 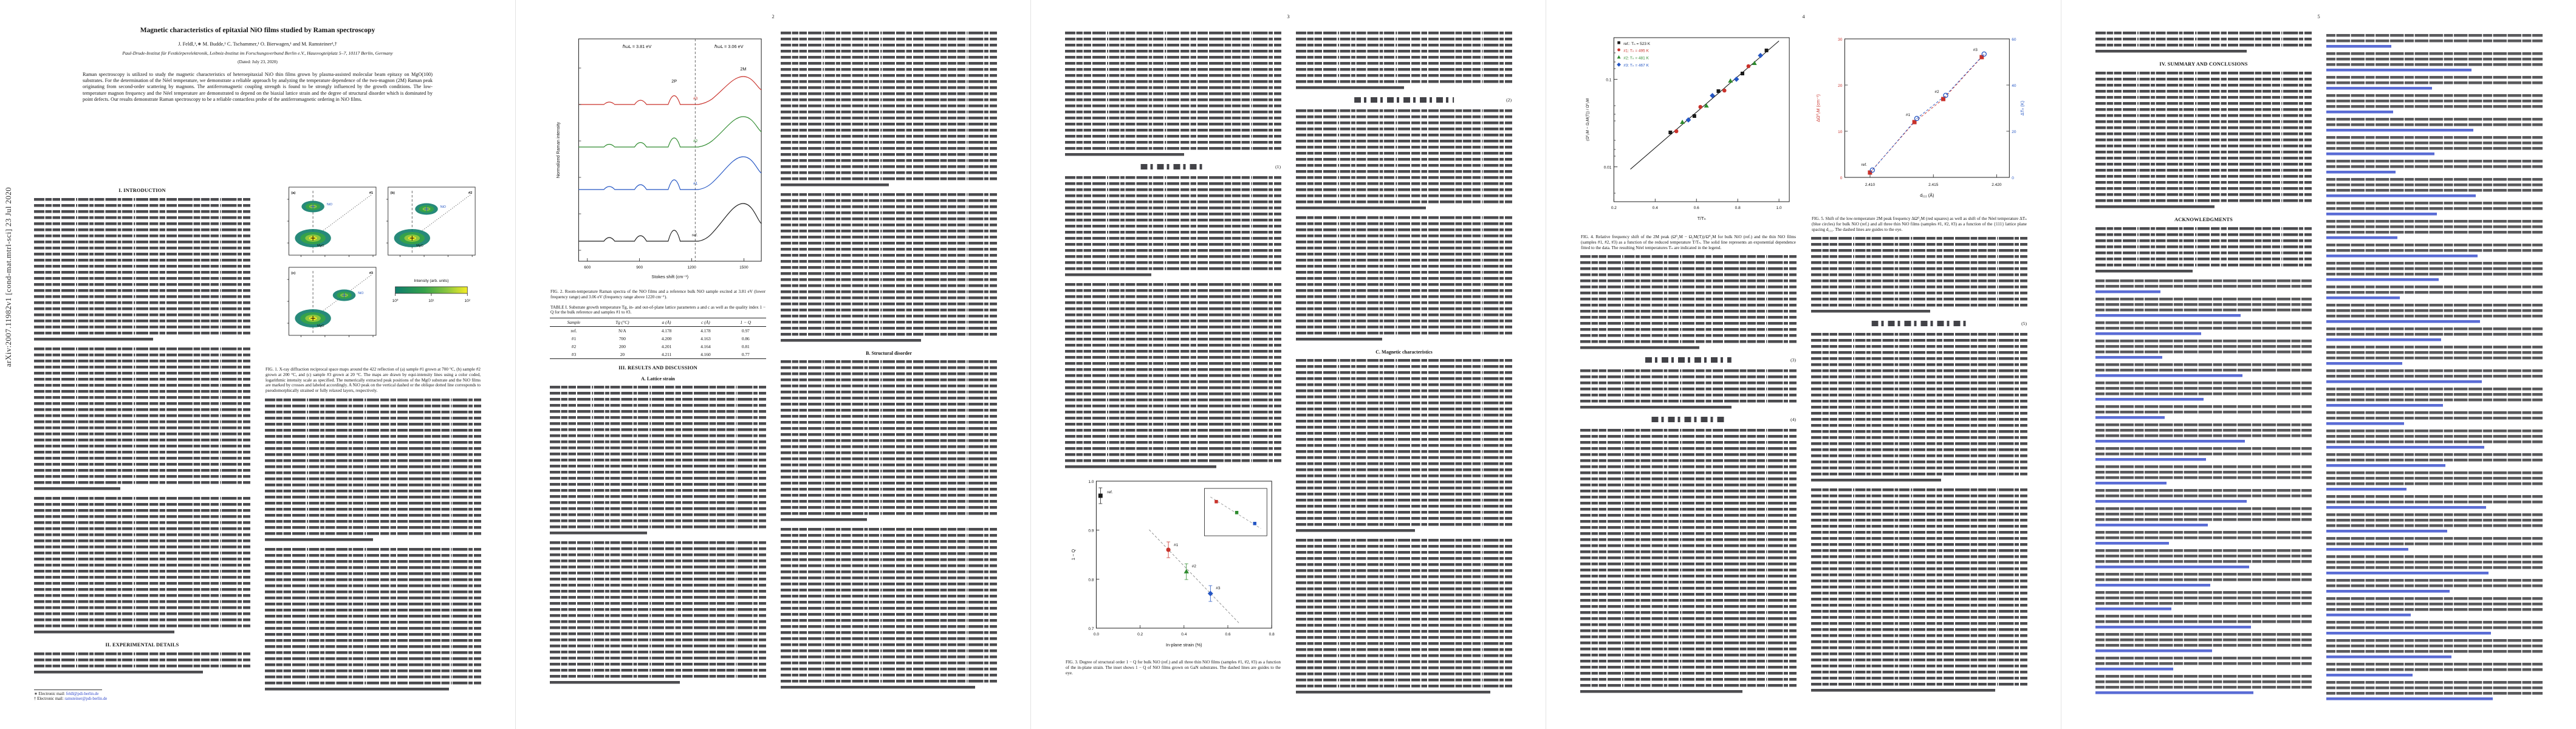 What do you see at coordinates (36, 693) in the screenshot?
I see `footnote-marker: ∗` at bounding box center [36, 693].